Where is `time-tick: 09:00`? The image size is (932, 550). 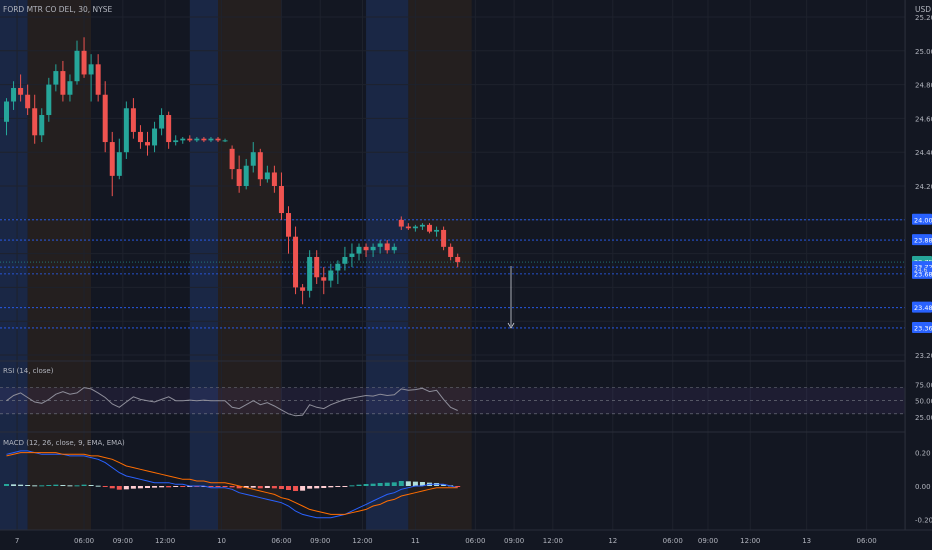
time-tick: 09:00 is located at coordinates (123, 541).